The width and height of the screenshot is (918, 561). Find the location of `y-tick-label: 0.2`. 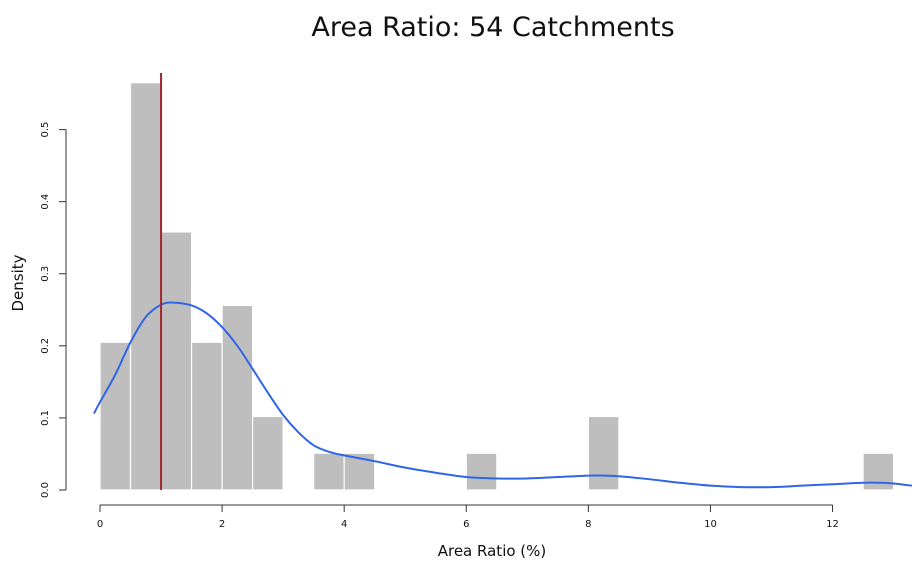

y-tick-label: 0.2 is located at coordinates (45, 346).